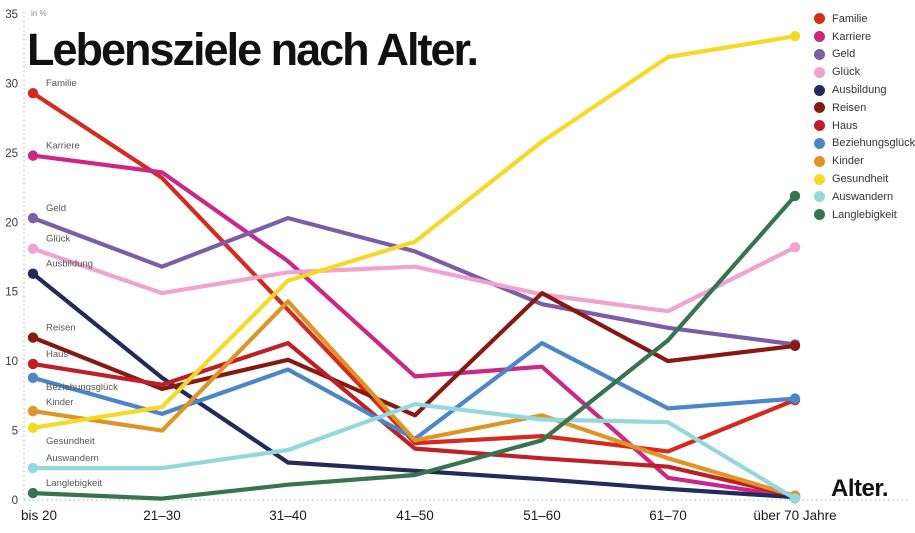 This screenshot has width=915, height=533. Describe the element at coordinates (57, 354) in the screenshot. I see `series-label: Haus` at that location.